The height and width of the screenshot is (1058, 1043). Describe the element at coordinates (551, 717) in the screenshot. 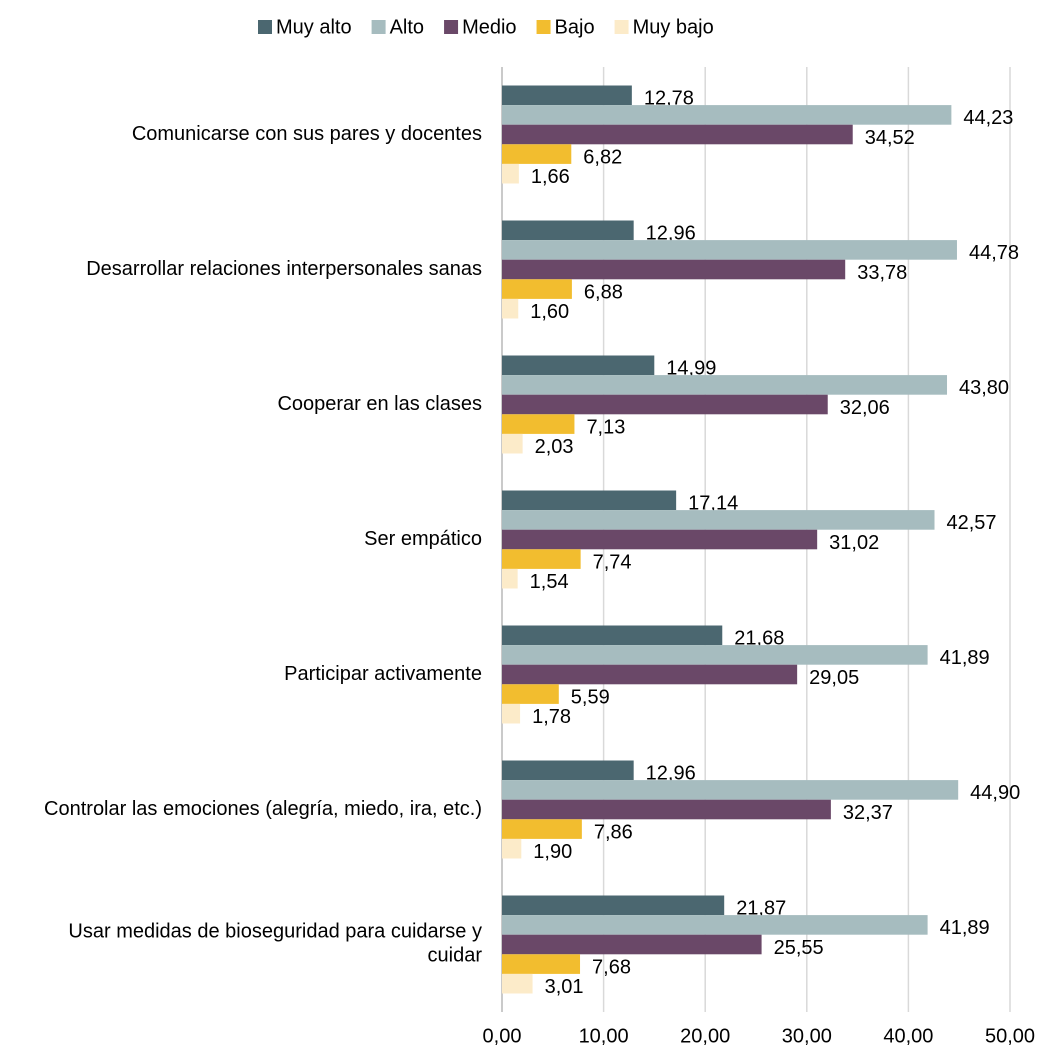

I see `data-label: 1,78` at that location.